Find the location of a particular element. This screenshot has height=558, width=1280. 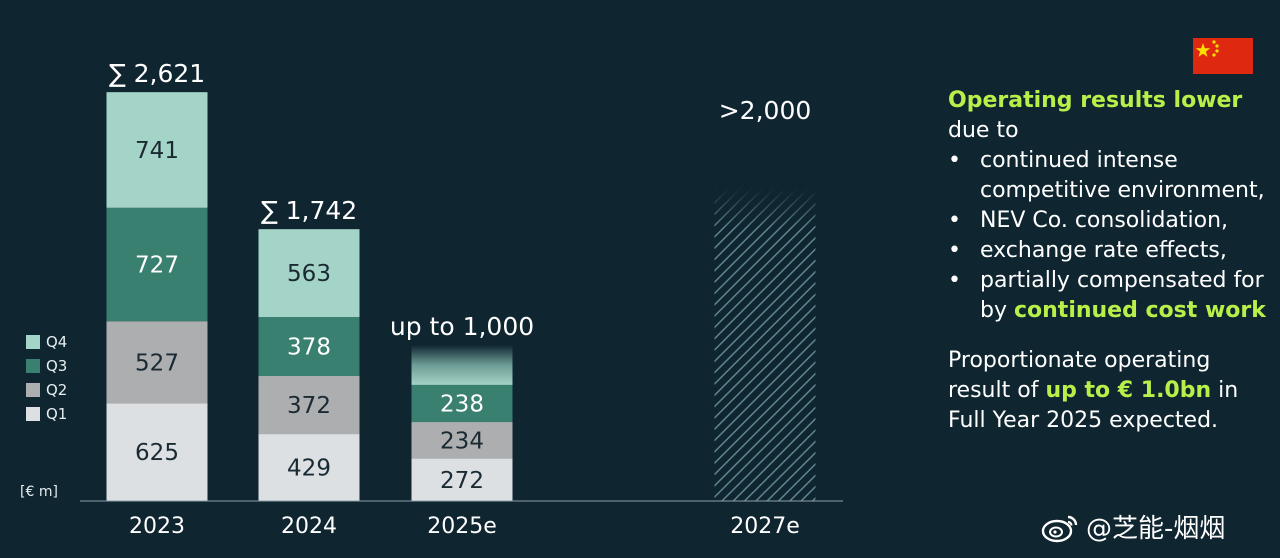

legend-swatch-q1 is located at coordinates (33, 414).